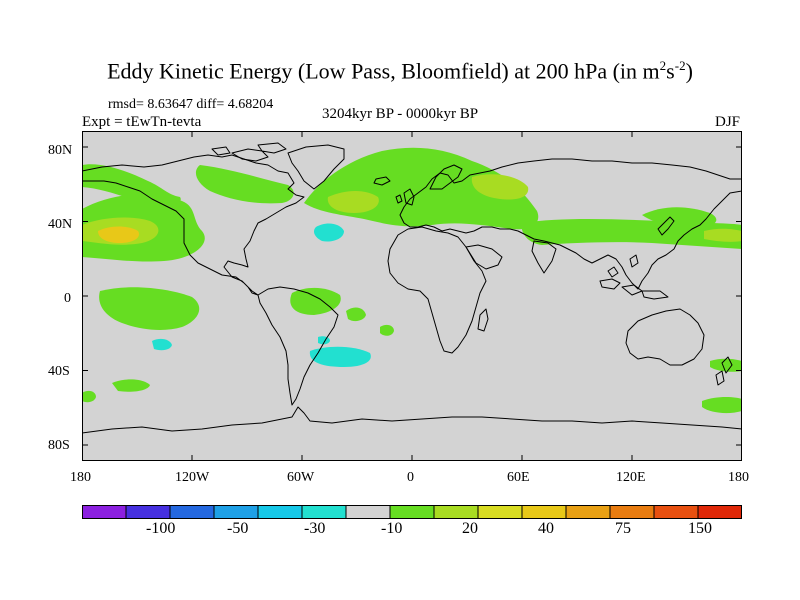  What do you see at coordinates (544, 257) in the screenshot?
I see `coast-india` at bounding box center [544, 257].